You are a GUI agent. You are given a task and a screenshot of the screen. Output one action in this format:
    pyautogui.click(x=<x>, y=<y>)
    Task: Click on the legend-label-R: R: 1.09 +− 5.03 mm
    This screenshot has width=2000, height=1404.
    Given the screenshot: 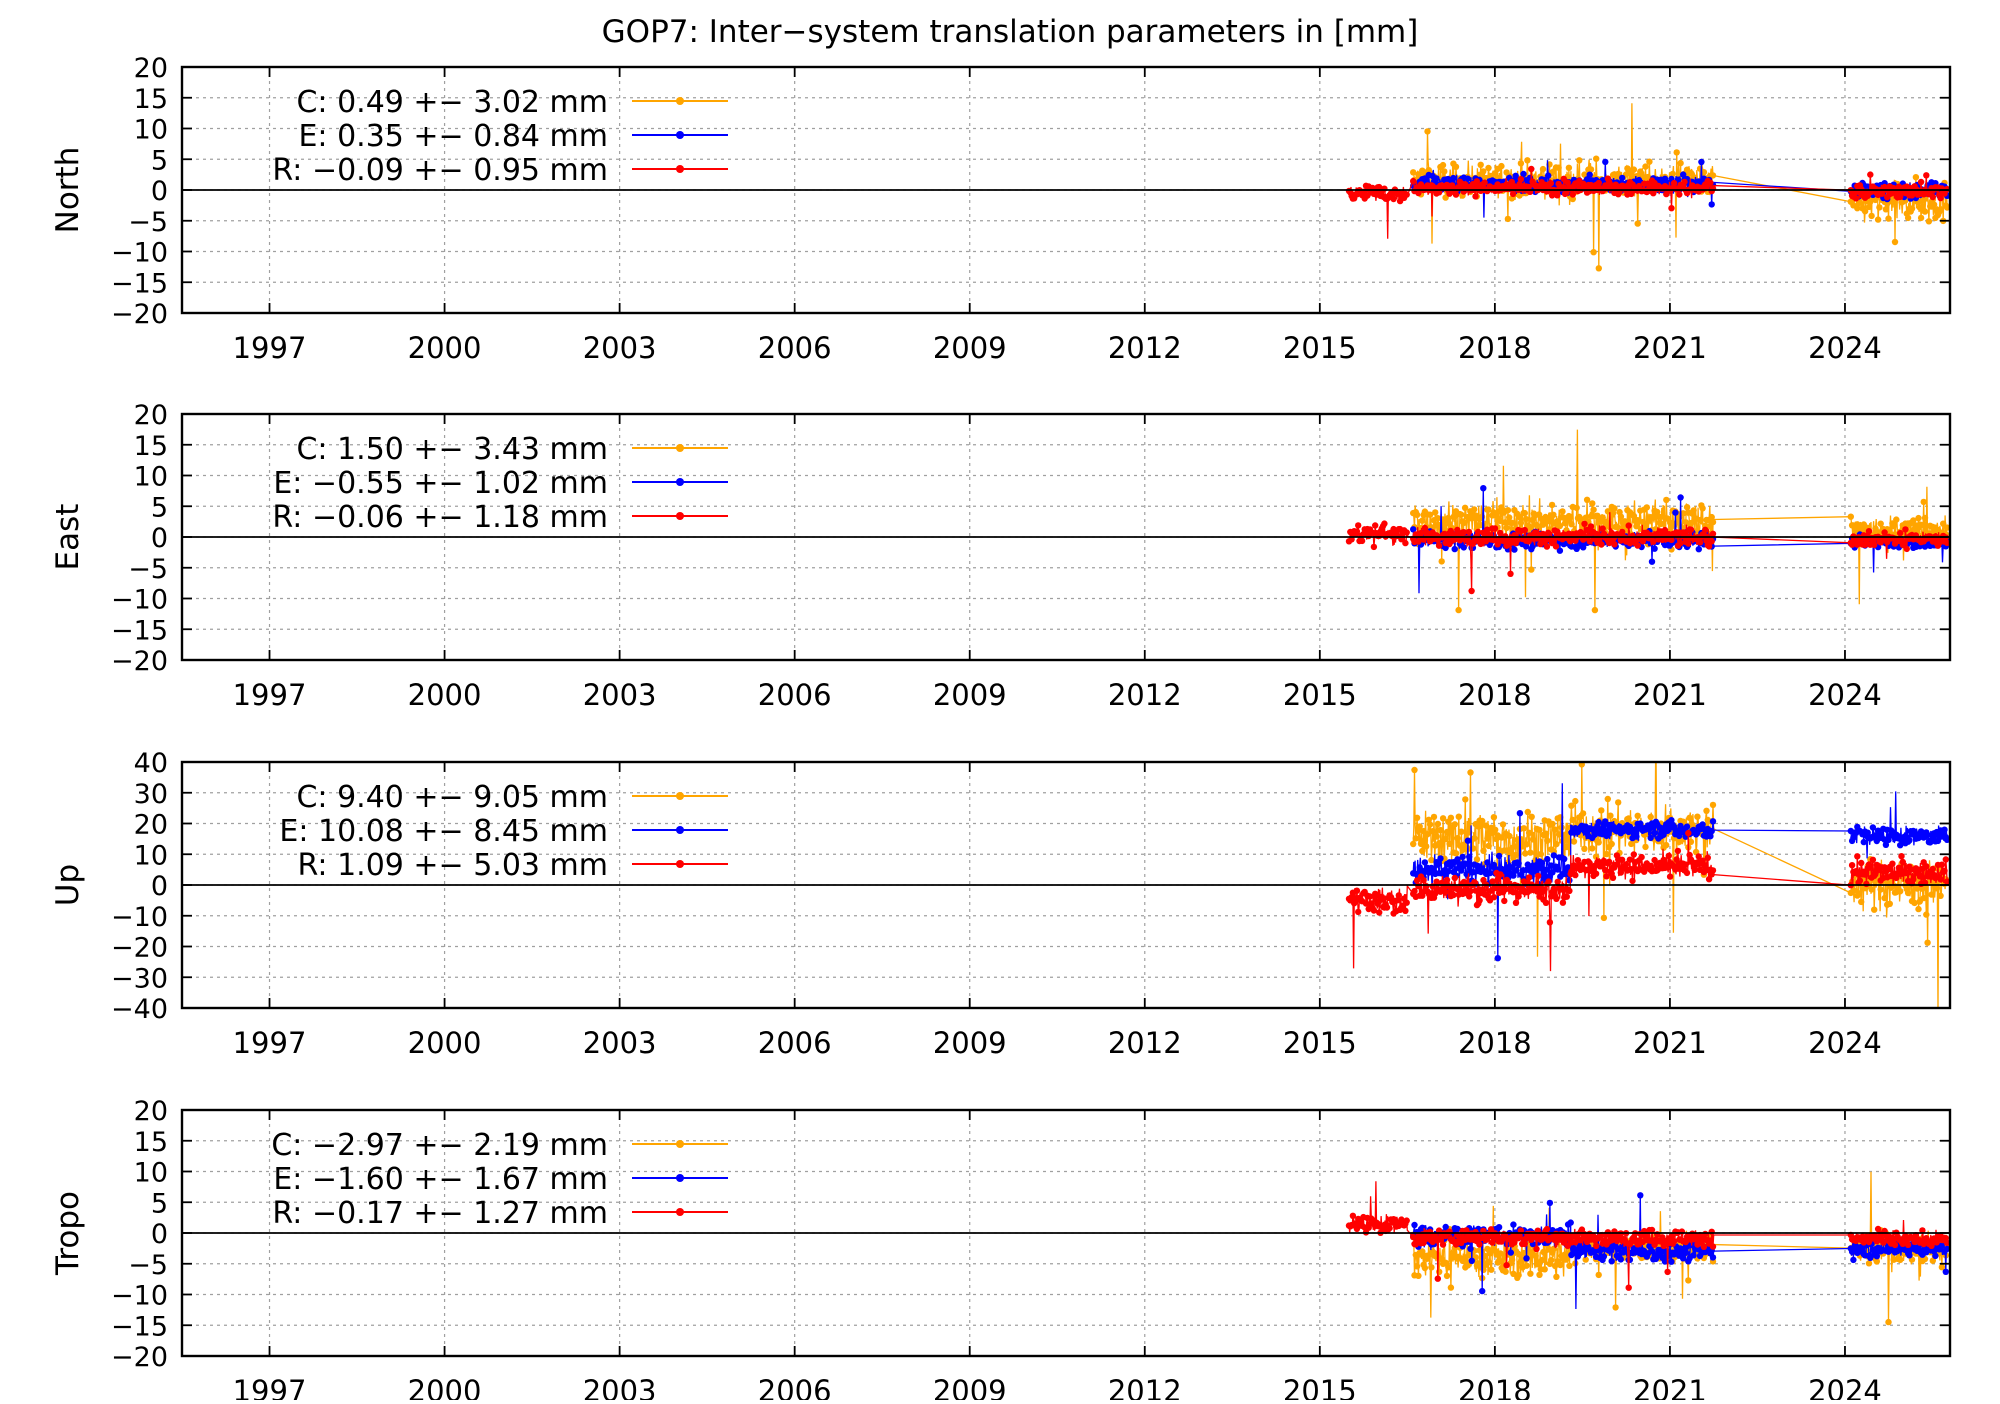 What is the action you would take?
    pyautogui.click(x=453, y=865)
    